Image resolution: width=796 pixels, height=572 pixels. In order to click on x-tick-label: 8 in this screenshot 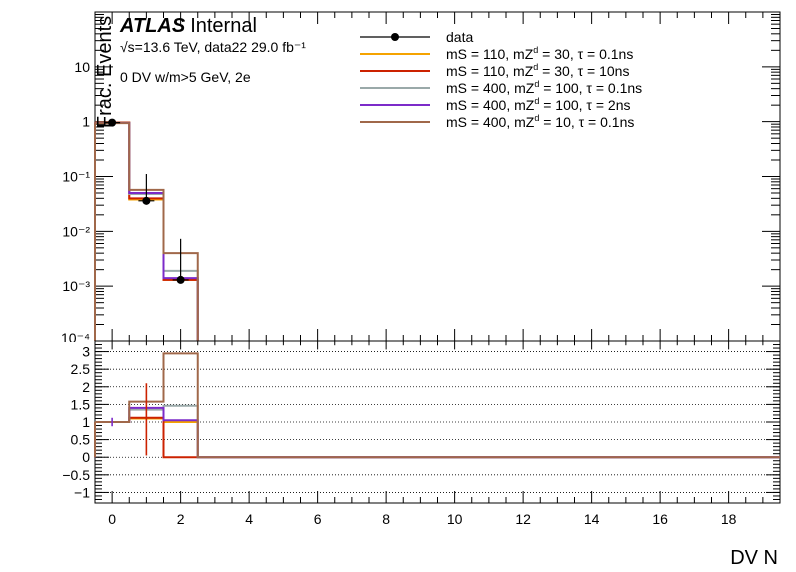, I will do `click(386, 519)`.